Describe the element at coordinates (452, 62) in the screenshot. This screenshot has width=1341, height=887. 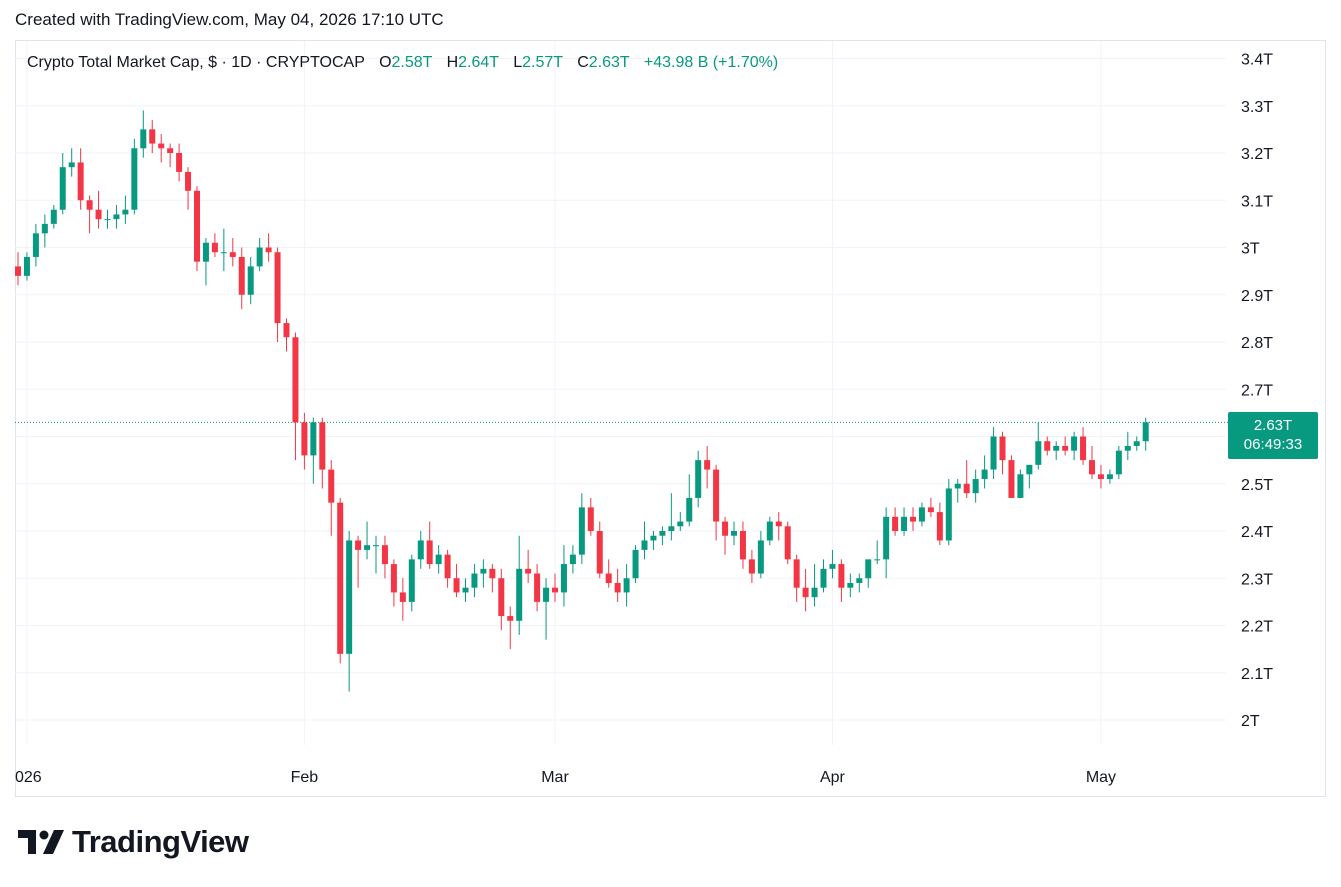
I see `legend-high-label: H` at that location.